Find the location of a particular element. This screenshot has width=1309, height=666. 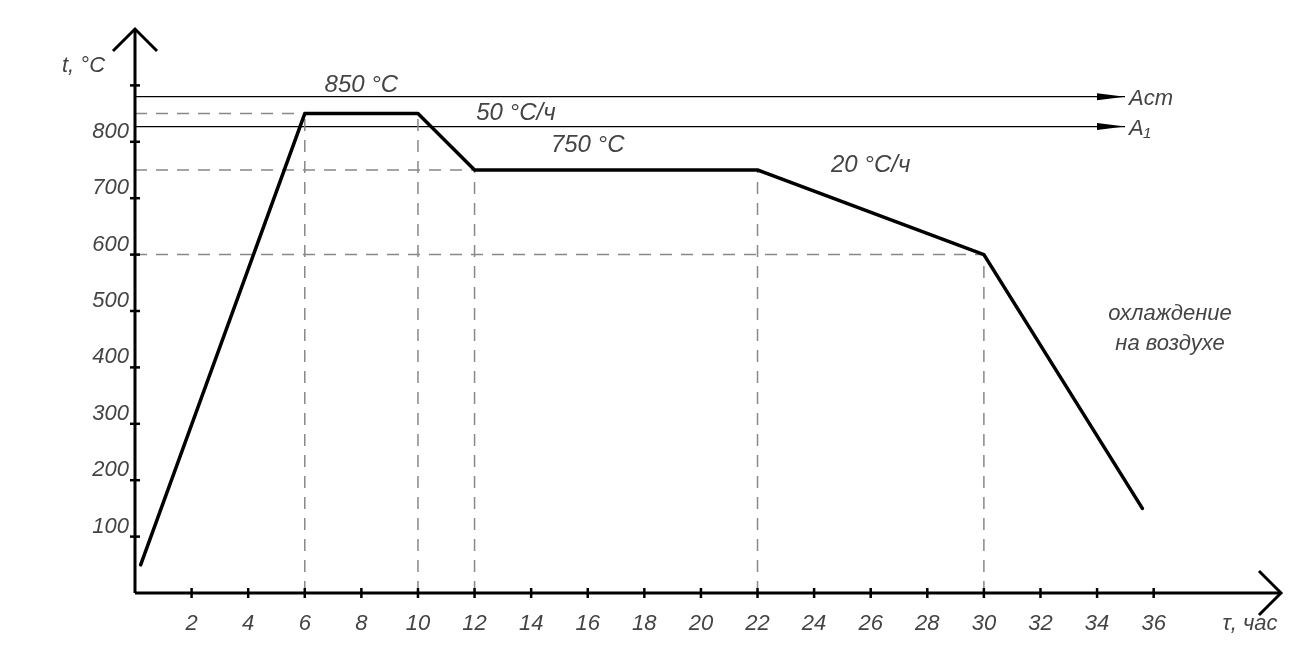

x-tick-label: 8 is located at coordinates (362, 622).